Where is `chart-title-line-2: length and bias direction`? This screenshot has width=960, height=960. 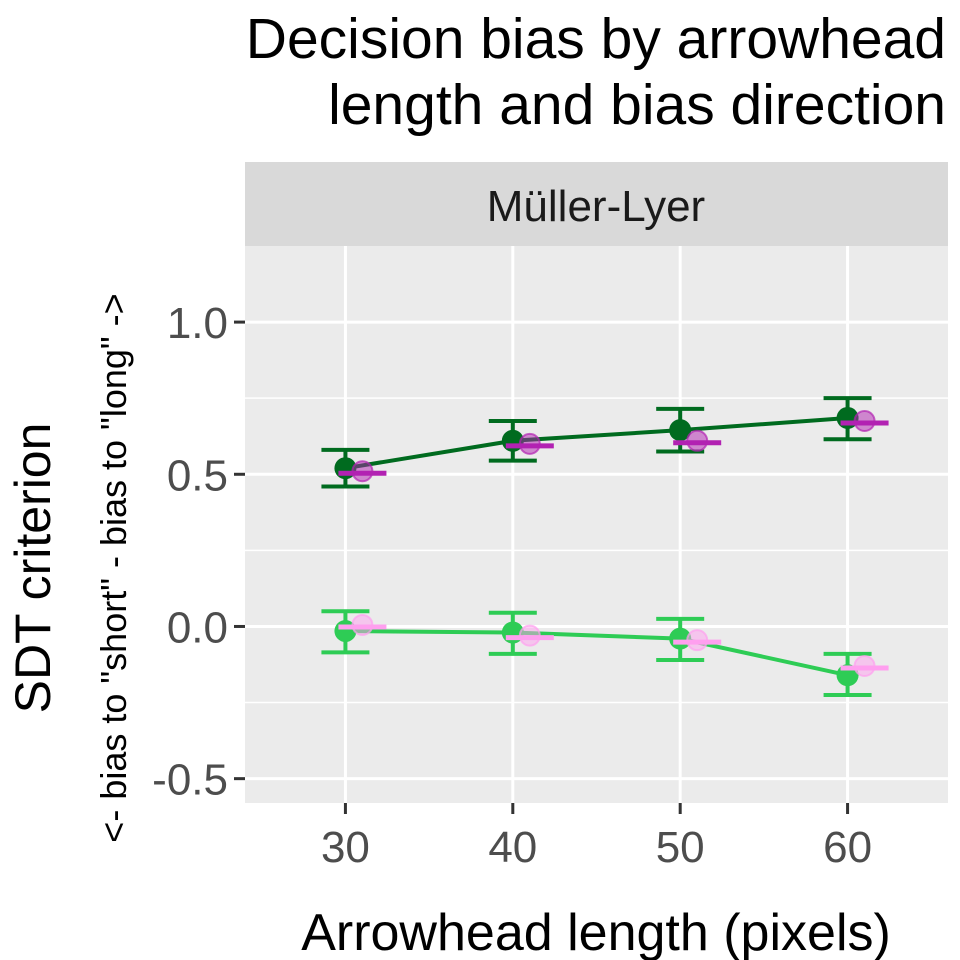 chart-title-line-2: length and bias direction is located at coordinates (637, 105).